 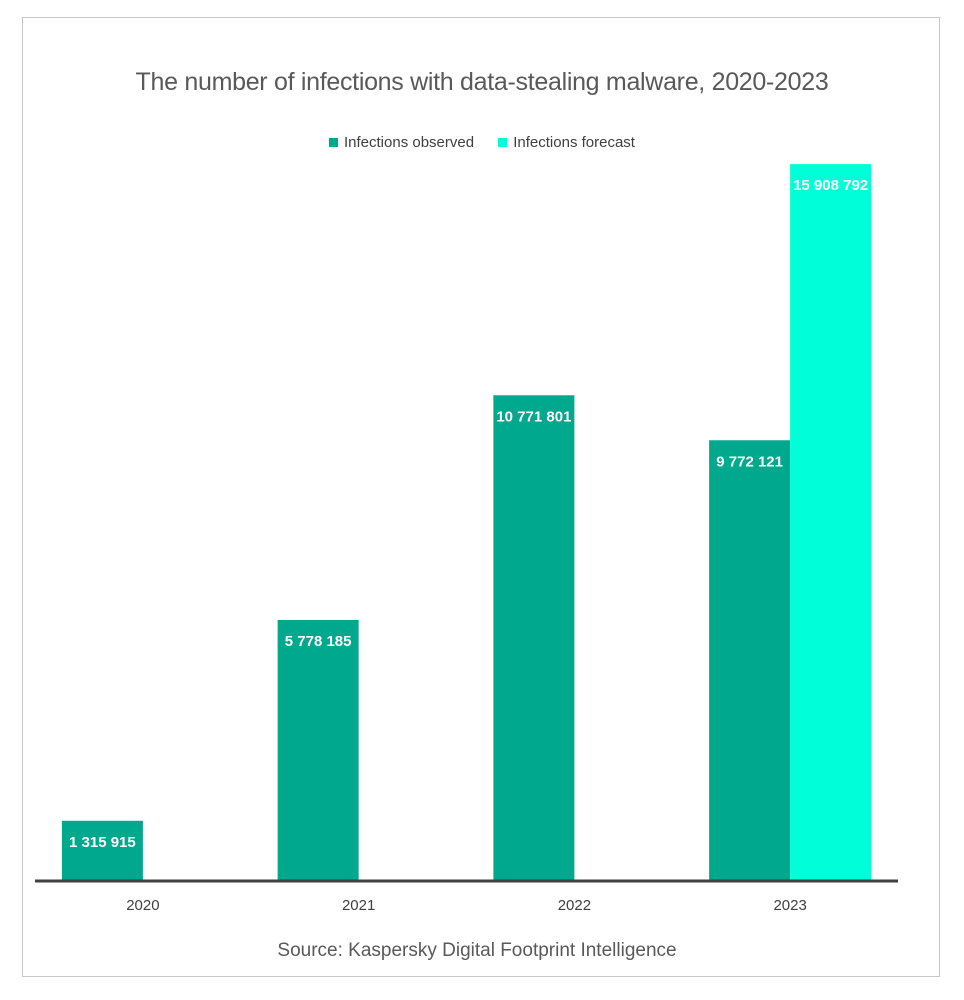 I want to click on data-label-2022-0: 10 771 801, so click(x=533, y=416).